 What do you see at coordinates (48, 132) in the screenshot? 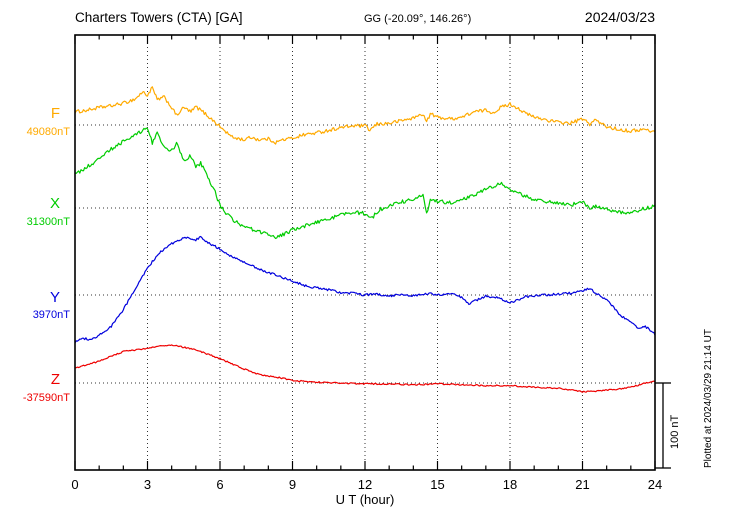
I see `trace-value-F: 49080nT` at bounding box center [48, 132].